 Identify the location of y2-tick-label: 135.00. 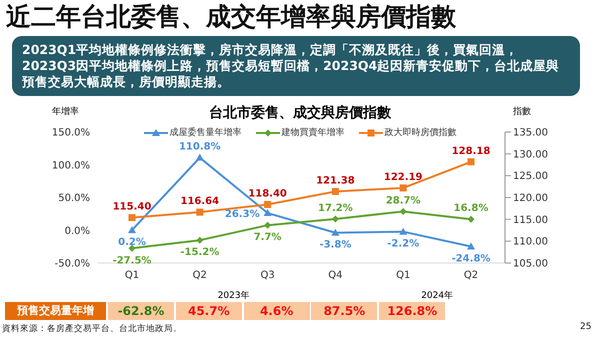
(530, 133).